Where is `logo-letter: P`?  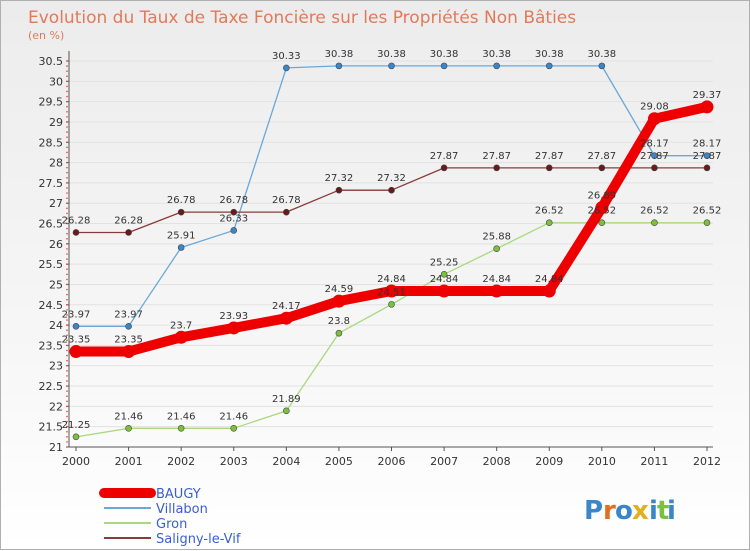
logo-letter: P is located at coordinates (593, 511).